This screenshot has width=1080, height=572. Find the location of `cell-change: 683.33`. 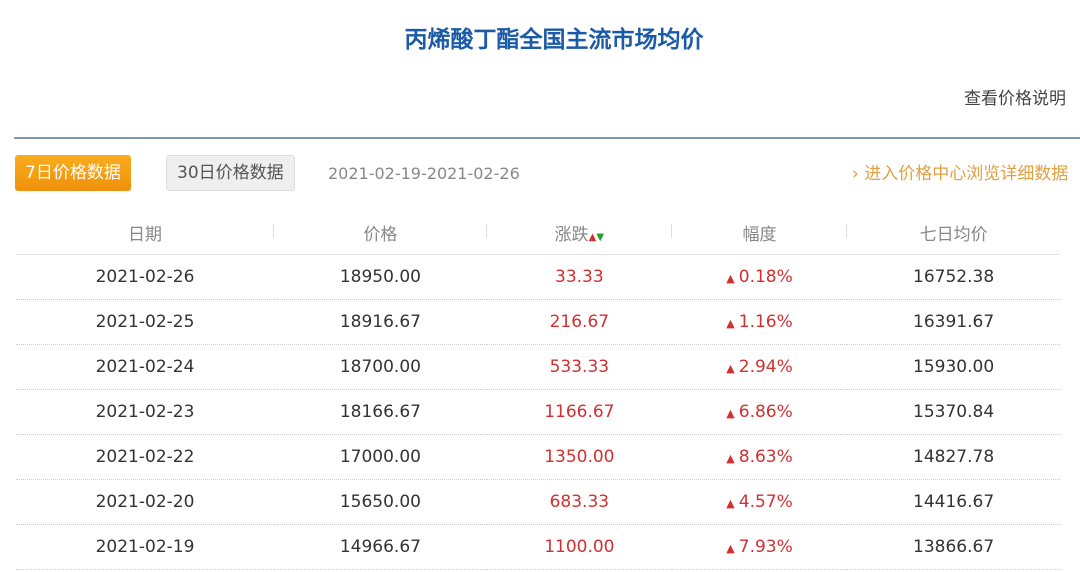

cell-change: 683.33 is located at coordinates (579, 502).